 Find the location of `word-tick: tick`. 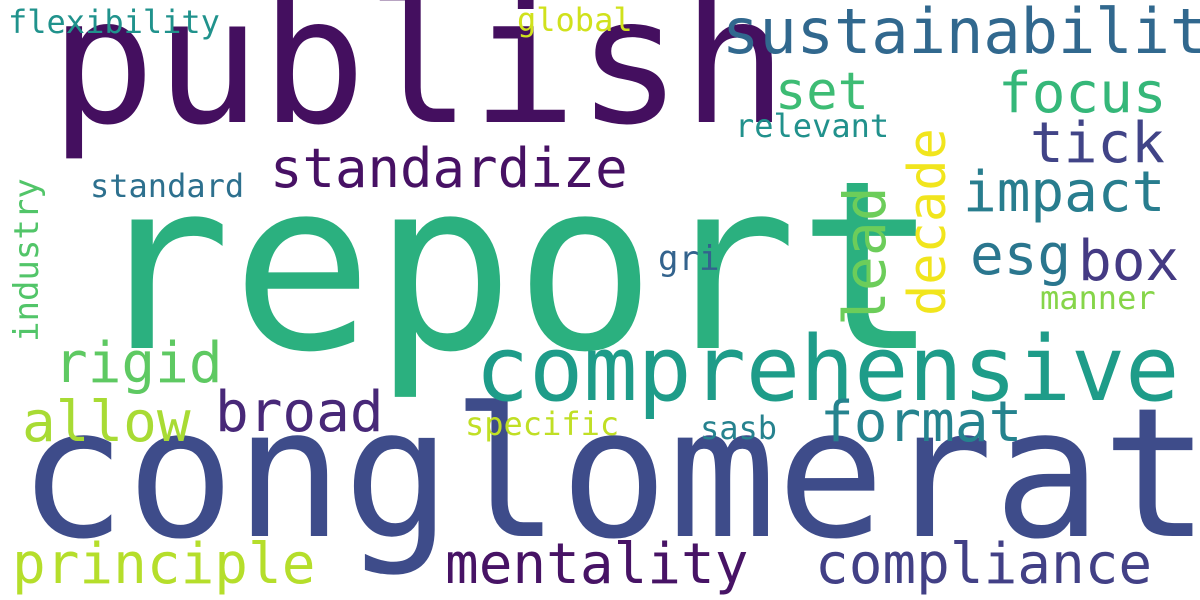

word-tick: tick is located at coordinates (1097, 143).